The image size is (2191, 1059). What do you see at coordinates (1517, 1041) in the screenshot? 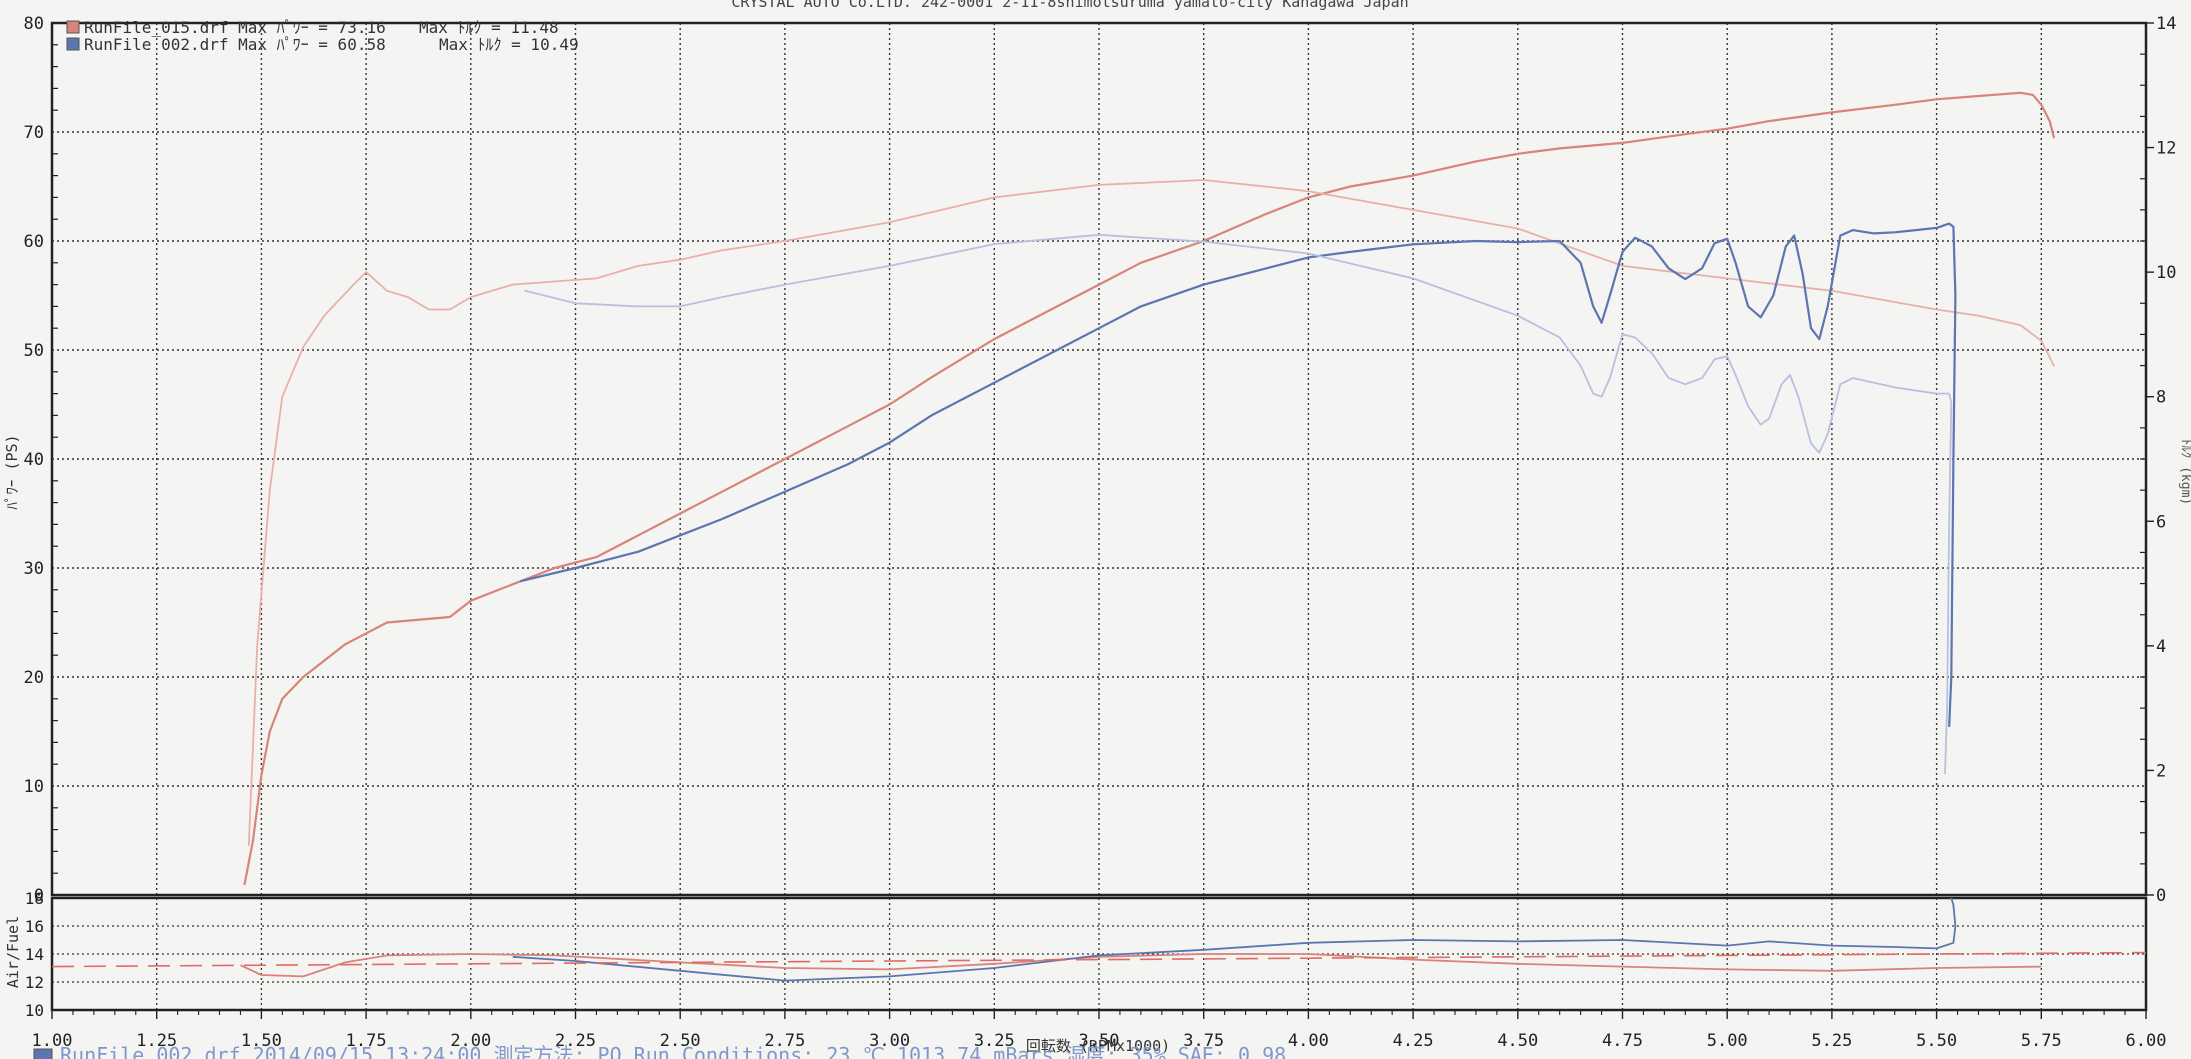
I see `rpm-tick-label: 4.50` at bounding box center [1517, 1041].